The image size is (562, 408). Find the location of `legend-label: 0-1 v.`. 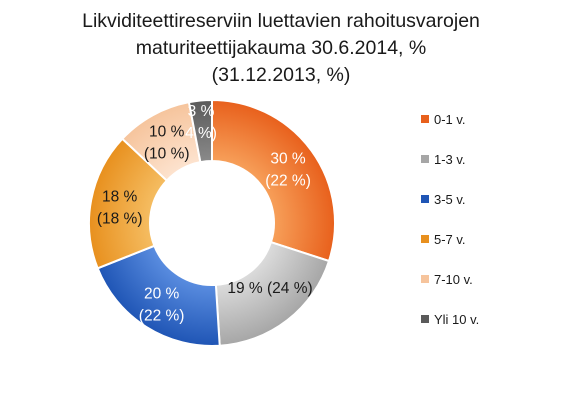

legend-label: 0-1 v. is located at coordinates (450, 119).